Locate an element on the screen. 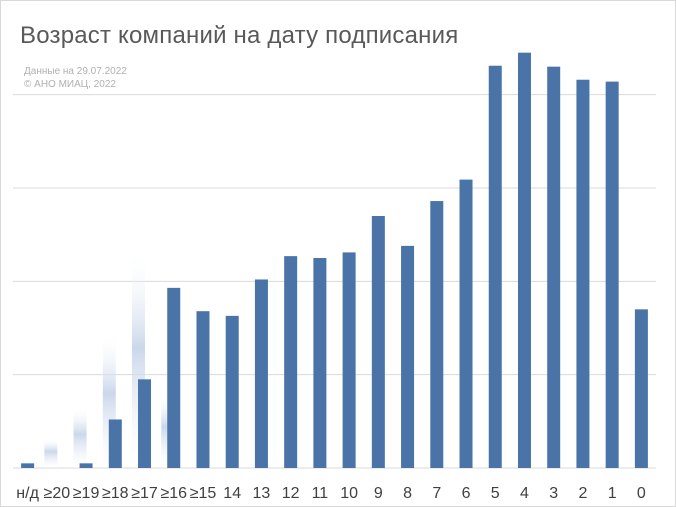 This screenshot has width=676, height=507. x-tick-label: ≥20 is located at coordinates (57, 493).